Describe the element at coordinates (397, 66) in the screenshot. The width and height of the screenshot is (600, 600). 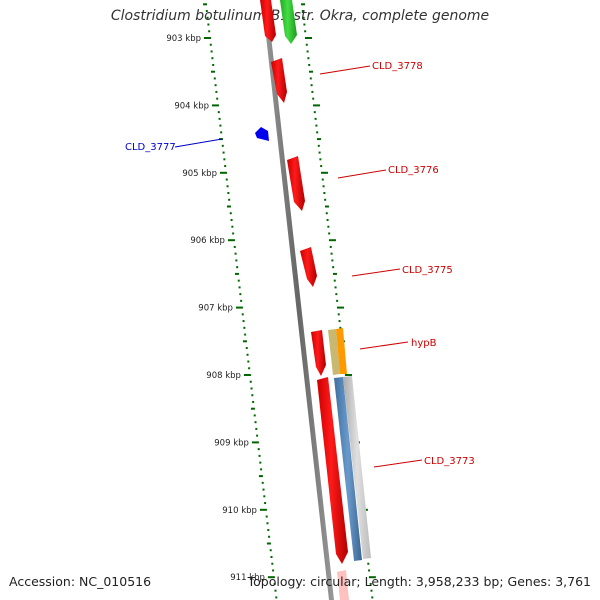
I see `gene-label-cld-3778: CLD_3778` at that location.